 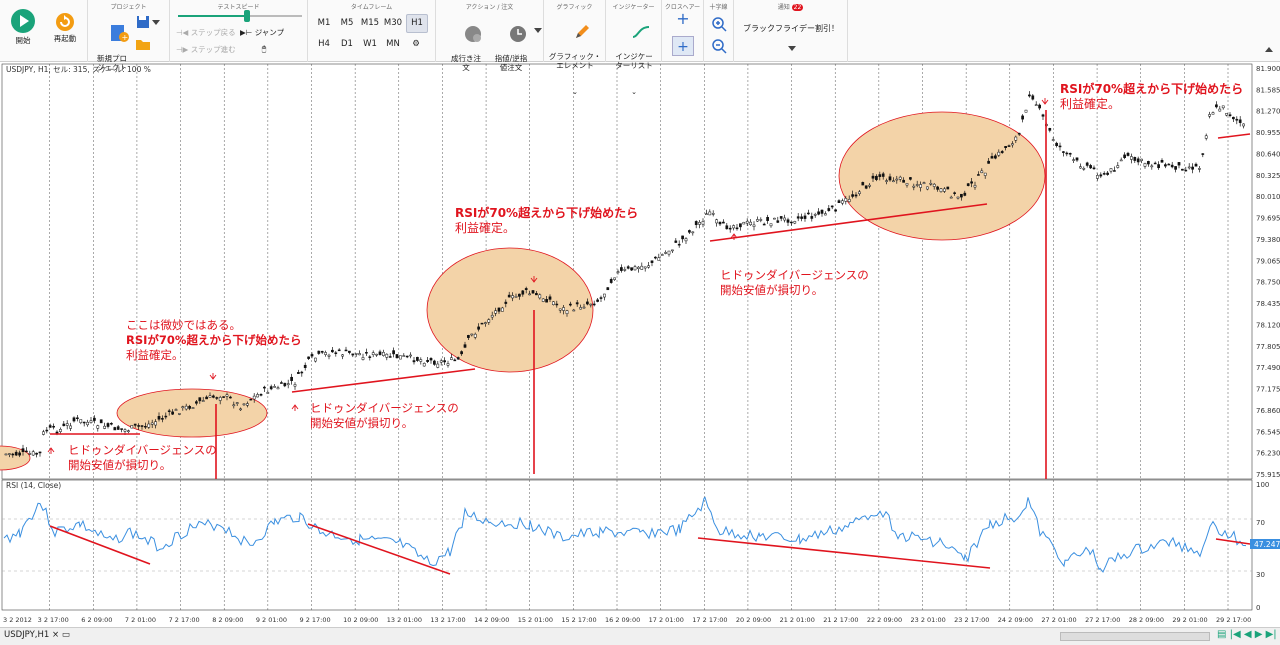 I want to click on new-window-icon: ▭, so click(x=65, y=635).